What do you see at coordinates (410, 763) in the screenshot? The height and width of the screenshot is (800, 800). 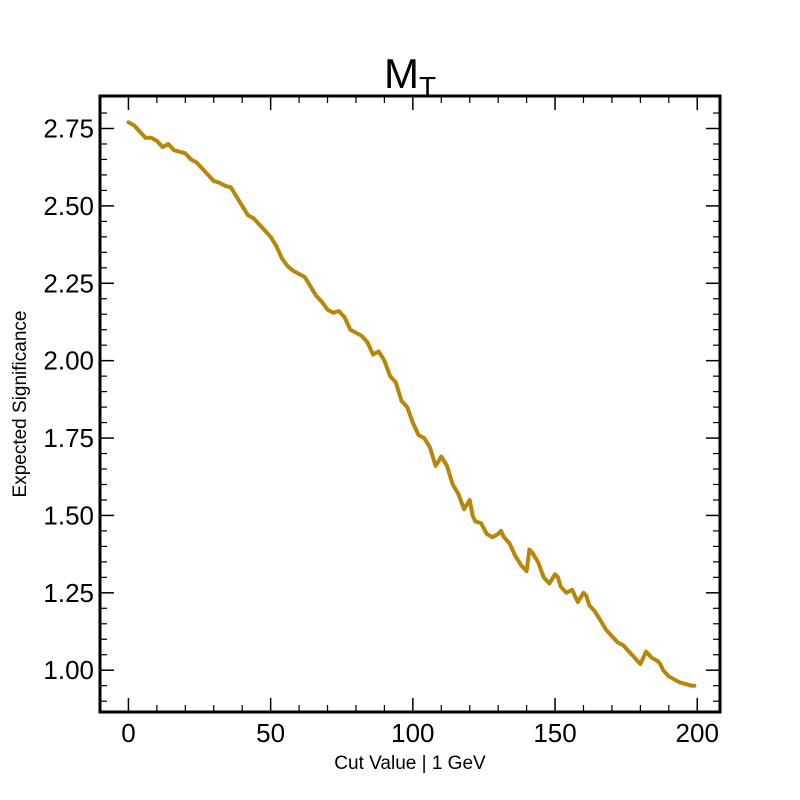 I see `x-axis-label: Cut Value | 1 GeV` at bounding box center [410, 763].